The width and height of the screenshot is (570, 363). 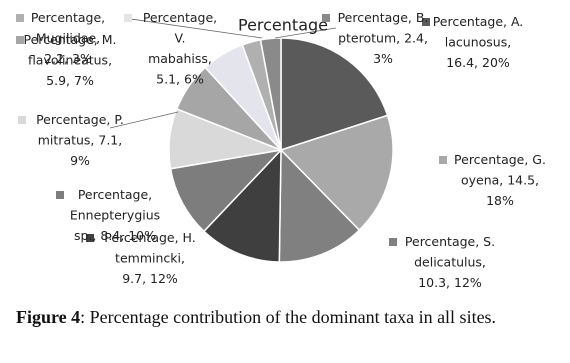 I want to click on data-label: Percentage, V. mabahiss, 5.1, 6%, so click(x=180, y=48).